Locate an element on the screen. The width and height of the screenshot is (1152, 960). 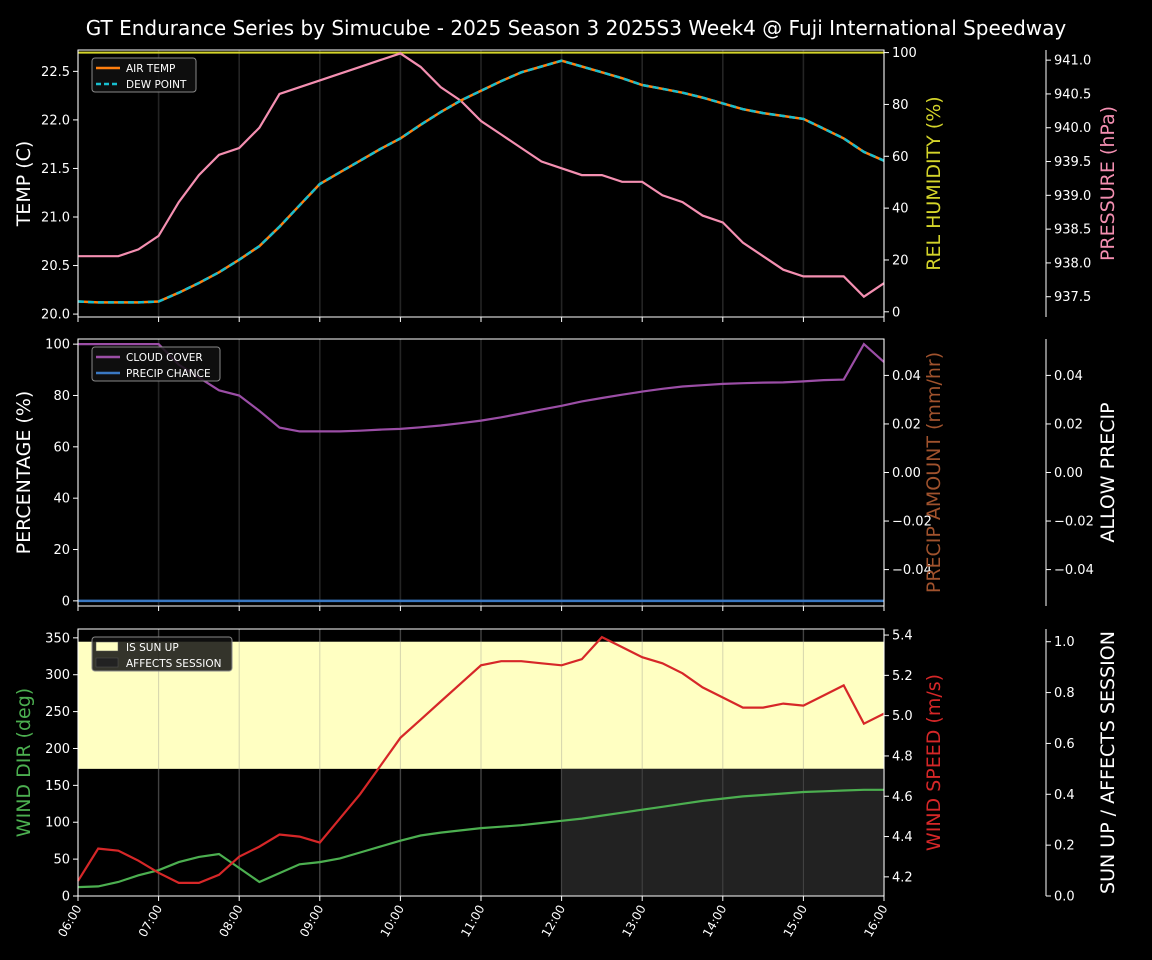
legend-temp-label: AIR TEMP is located at coordinates (150, 69).